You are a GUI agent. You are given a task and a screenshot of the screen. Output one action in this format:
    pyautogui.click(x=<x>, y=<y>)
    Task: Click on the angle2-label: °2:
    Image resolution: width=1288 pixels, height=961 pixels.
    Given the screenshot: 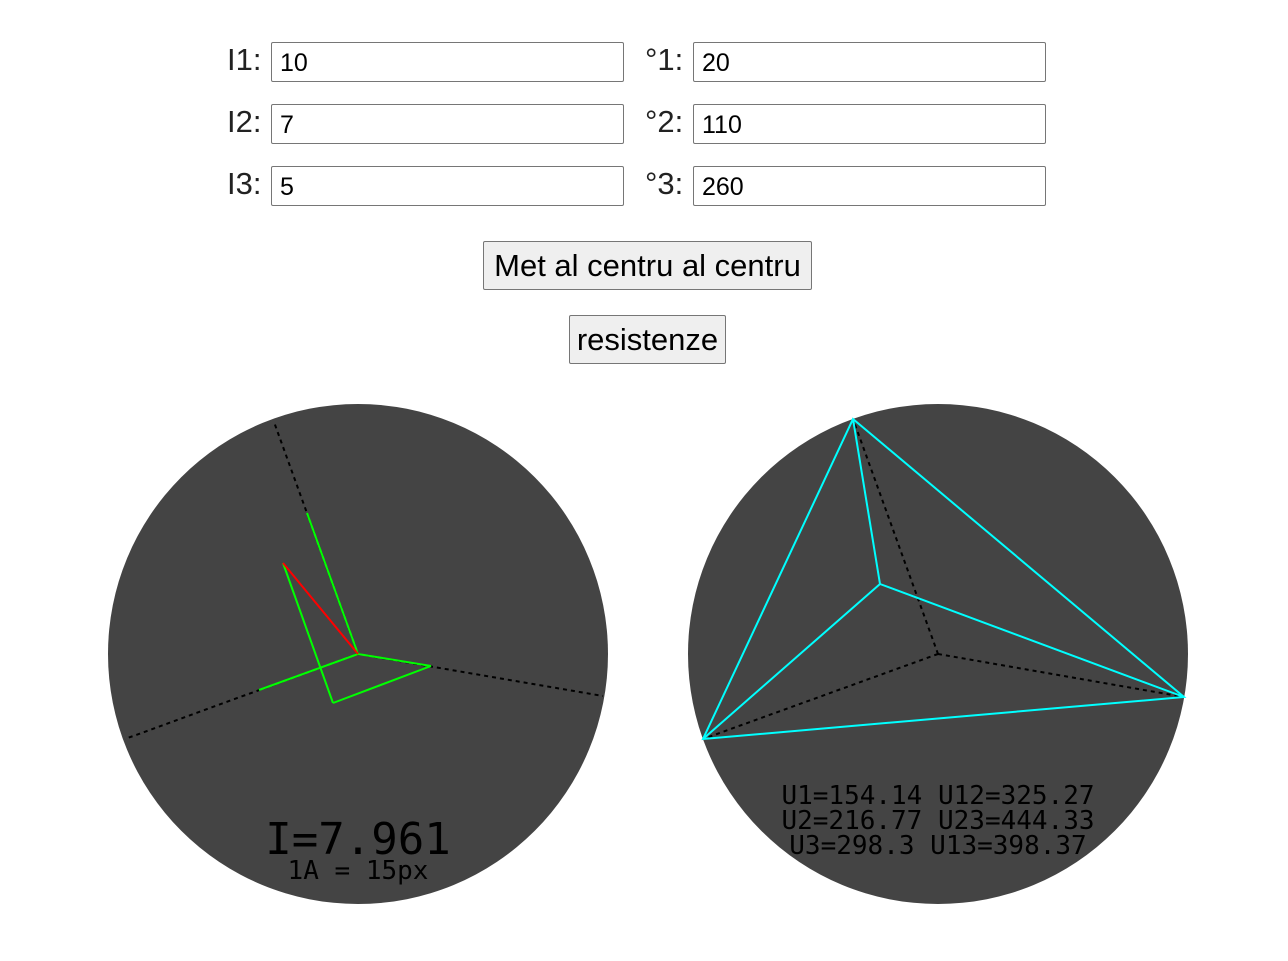 What is the action you would take?
    pyautogui.click(x=664, y=121)
    